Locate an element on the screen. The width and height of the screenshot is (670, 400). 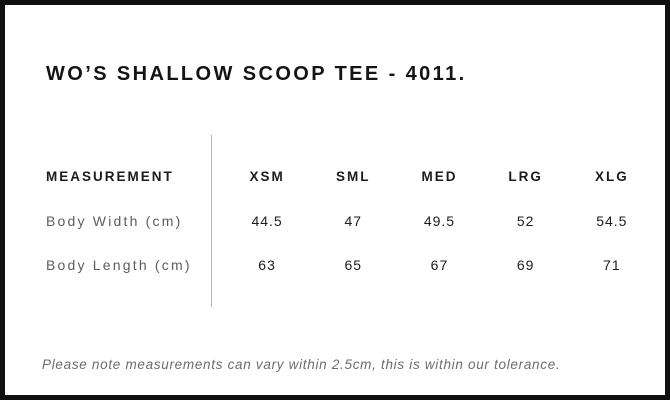
column-header-xsm: XSM is located at coordinates (267, 176).